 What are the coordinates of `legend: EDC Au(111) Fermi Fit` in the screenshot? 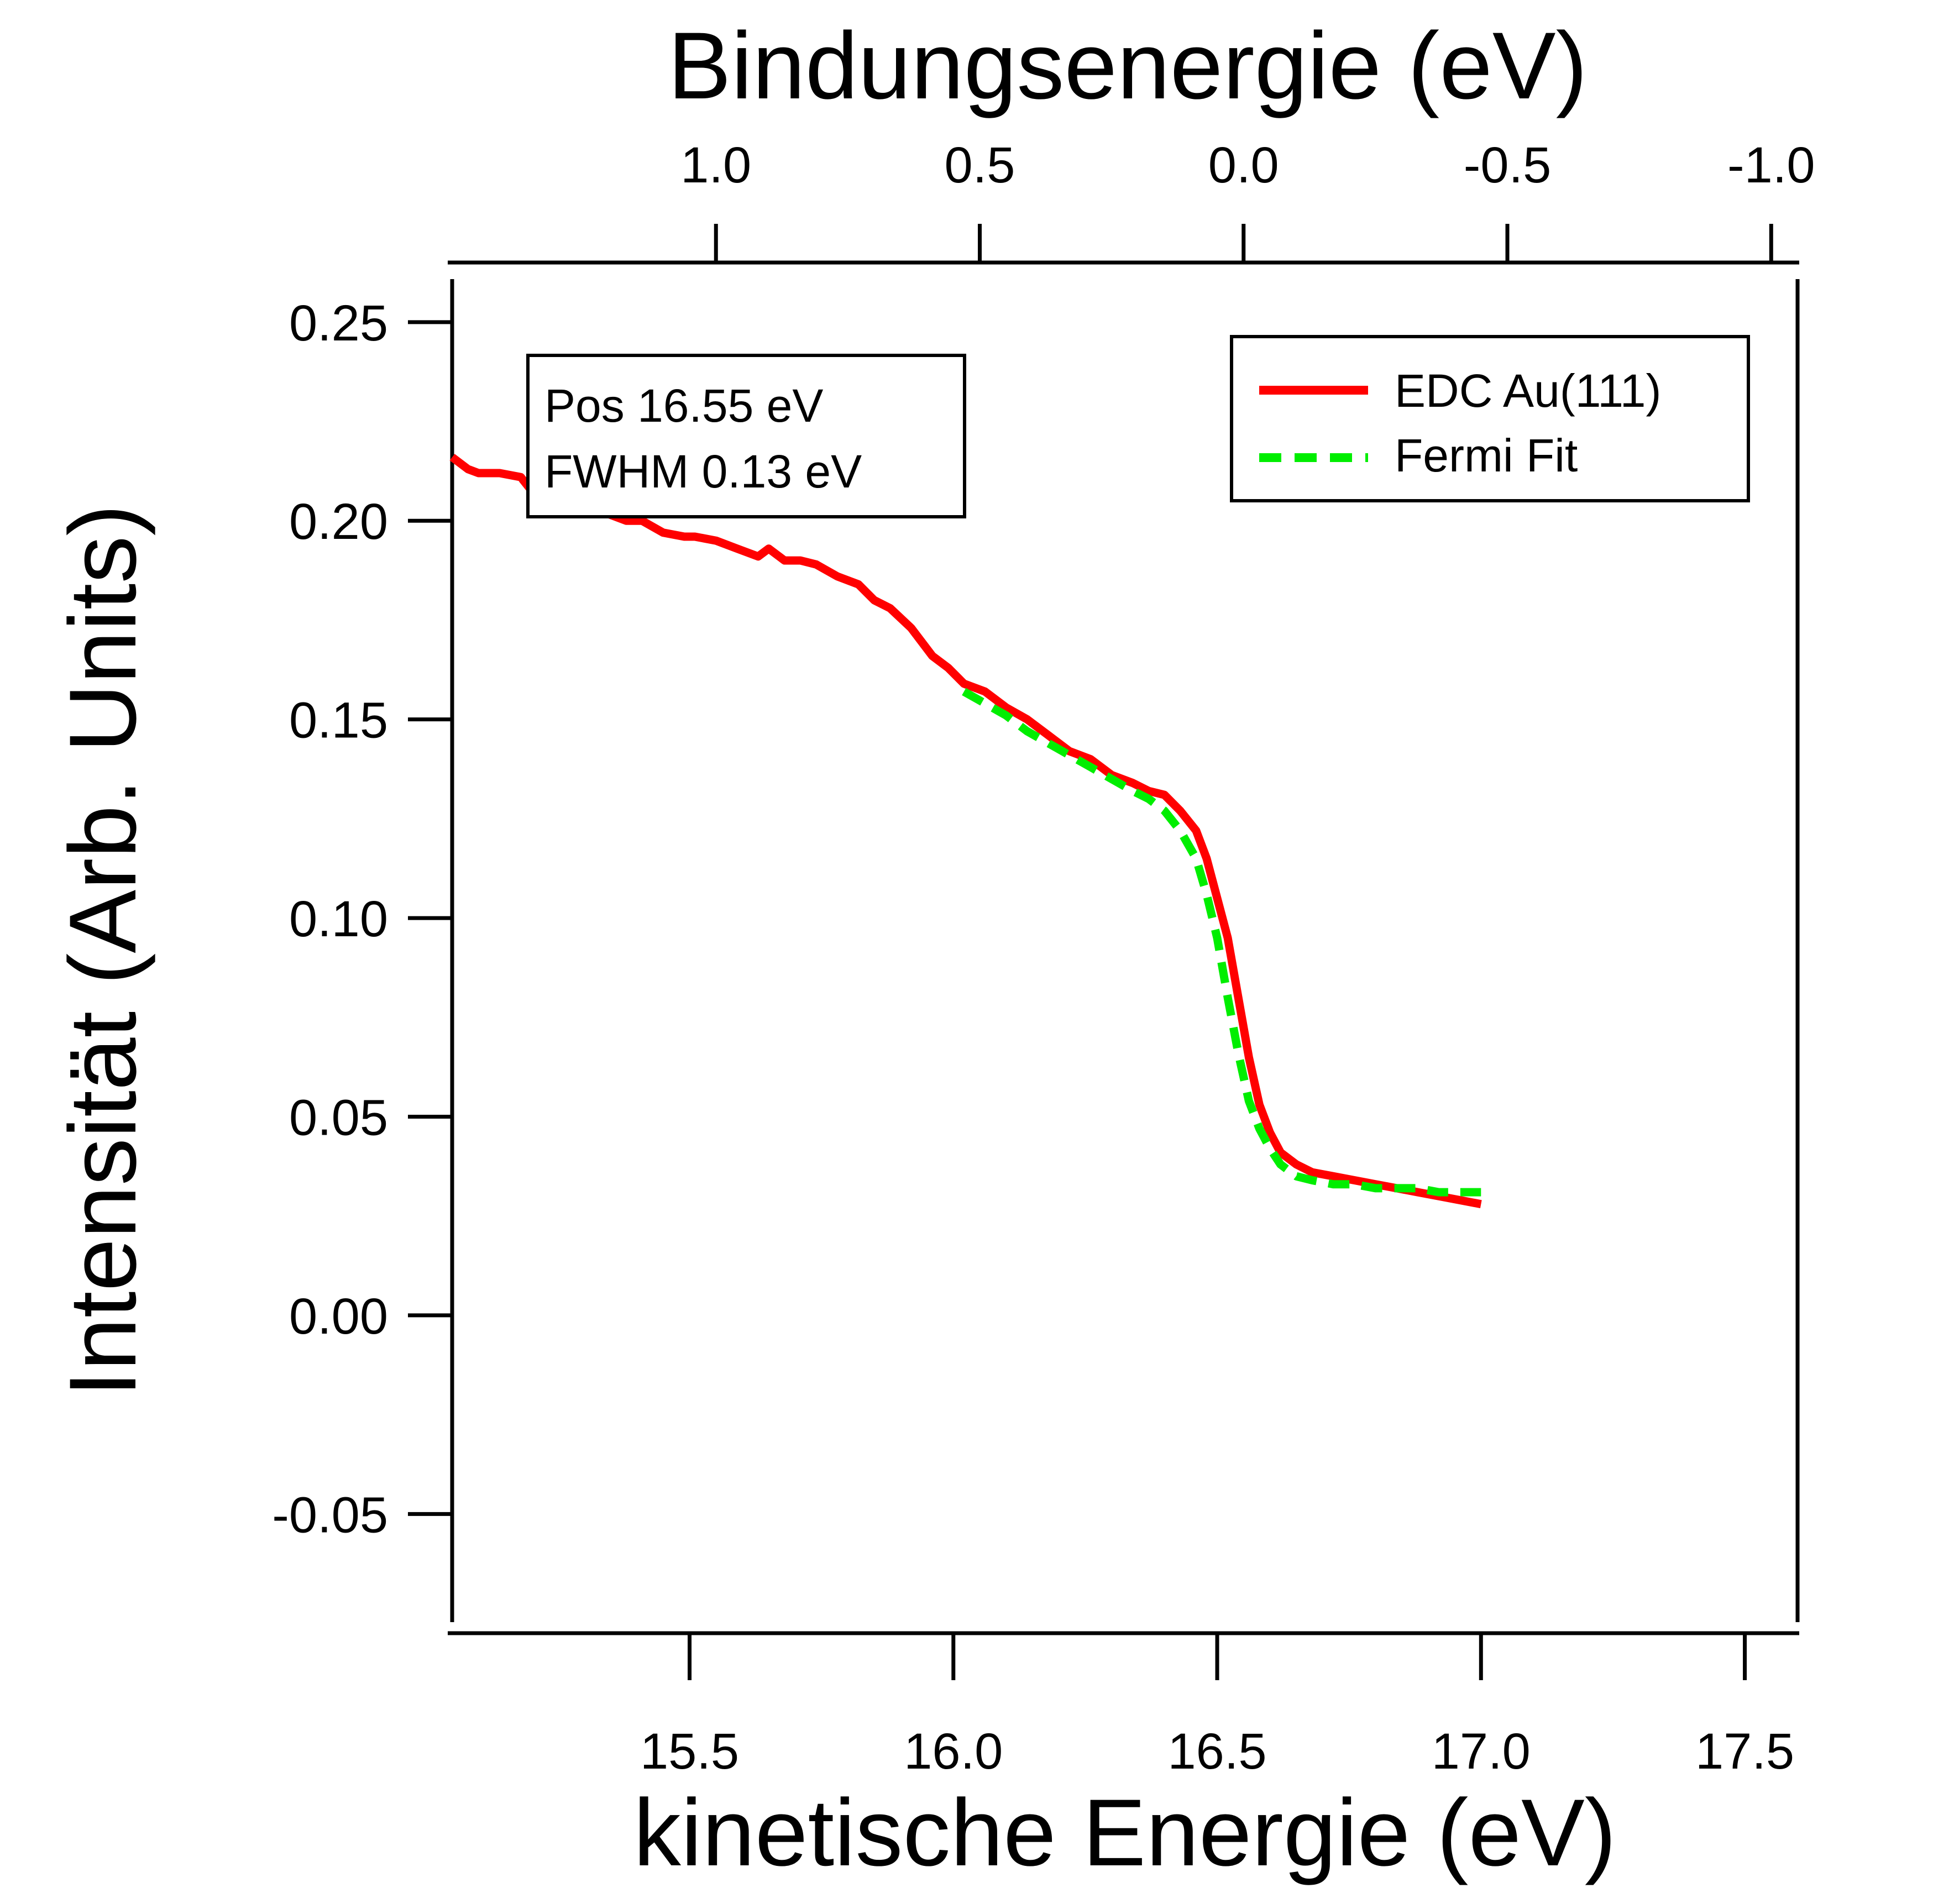 It's located at (1490, 419).